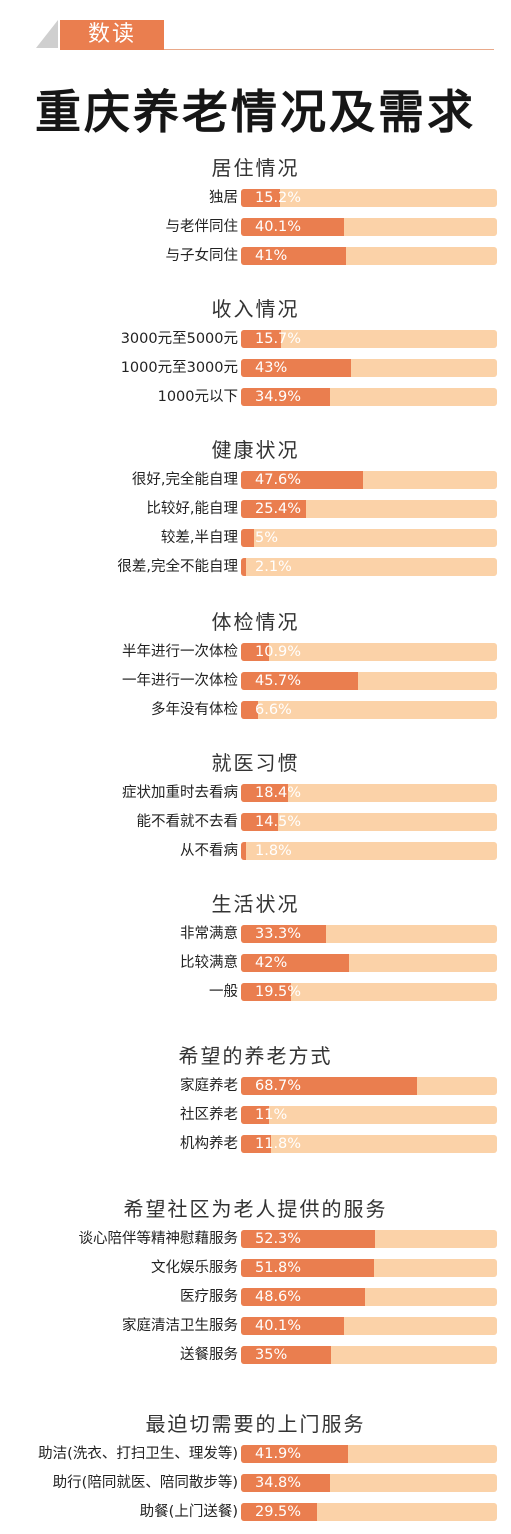 The width and height of the screenshot is (511, 1534). I want to click on category-label: 与老伴同住, so click(202, 227).